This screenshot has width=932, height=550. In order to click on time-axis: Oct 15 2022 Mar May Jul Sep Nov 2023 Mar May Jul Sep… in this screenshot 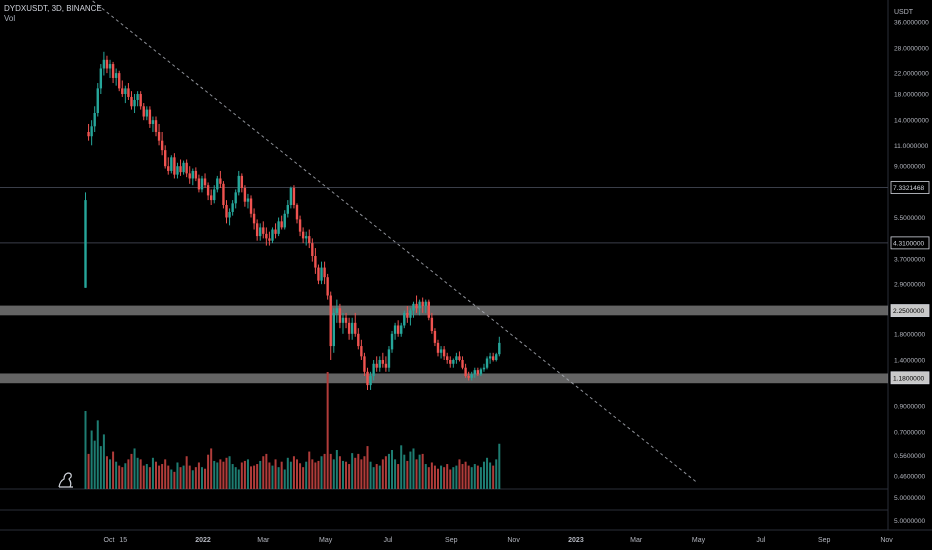, I will do `click(499, 540)`.